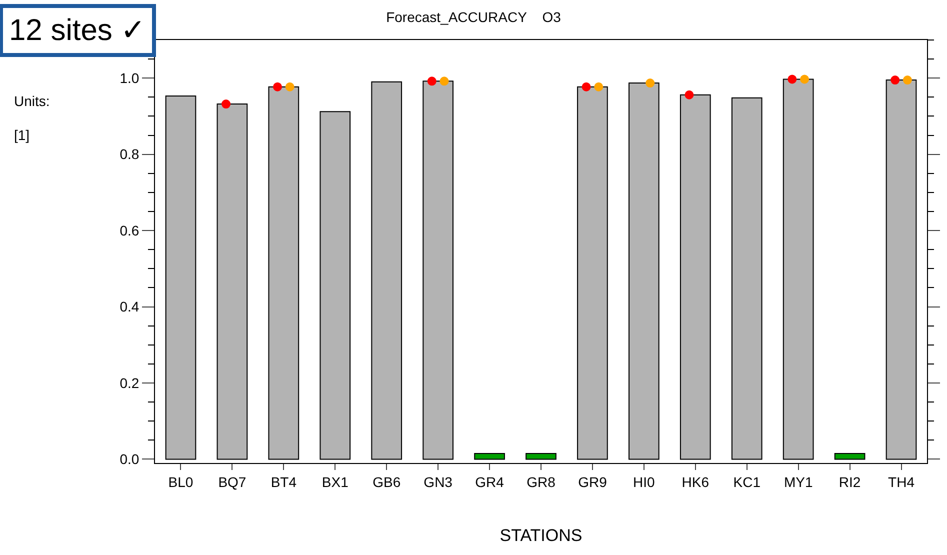  Describe the element at coordinates (489, 482) in the screenshot. I see `x-tick-label: GR4` at that location.